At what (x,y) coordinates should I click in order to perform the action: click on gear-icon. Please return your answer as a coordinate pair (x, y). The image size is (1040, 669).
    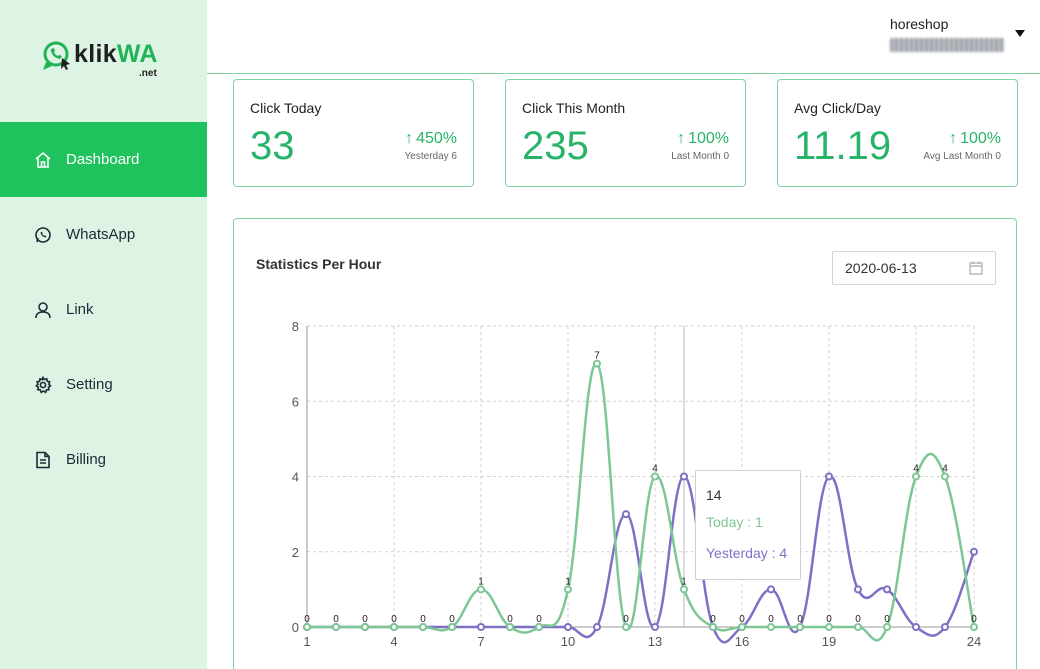
    Looking at the image, I should click on (43, 384).